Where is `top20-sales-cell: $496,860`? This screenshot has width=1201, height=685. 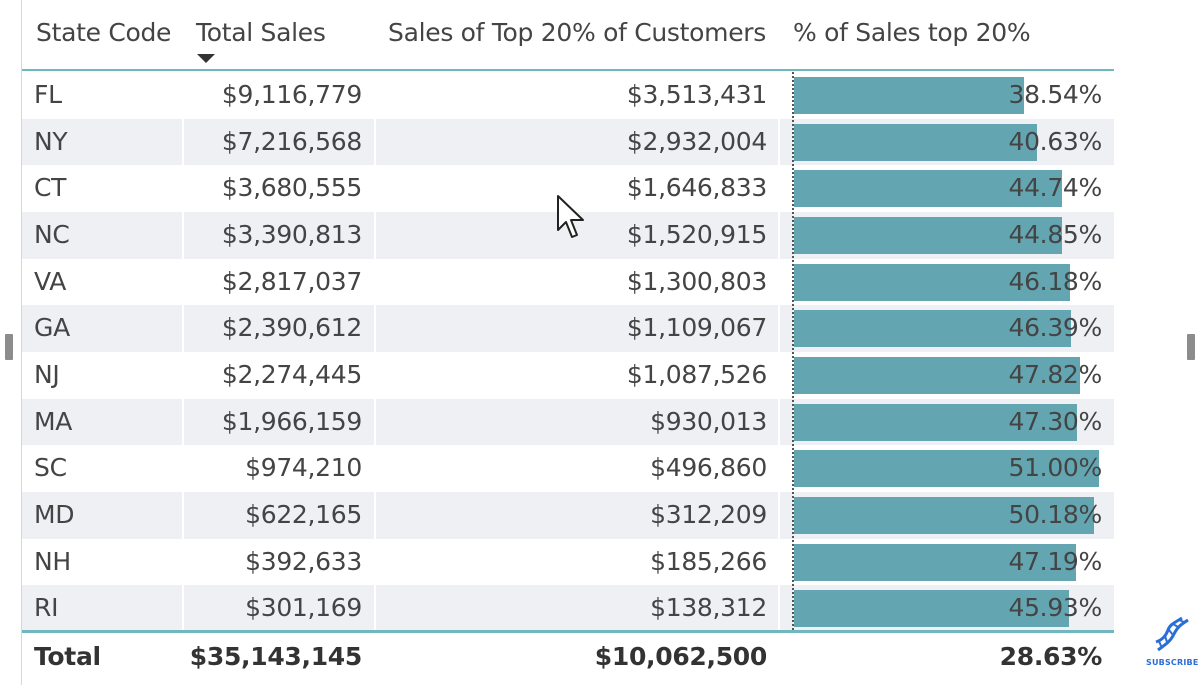
top20-sales-cell: $496,860 is located at coordinates (708, 468).